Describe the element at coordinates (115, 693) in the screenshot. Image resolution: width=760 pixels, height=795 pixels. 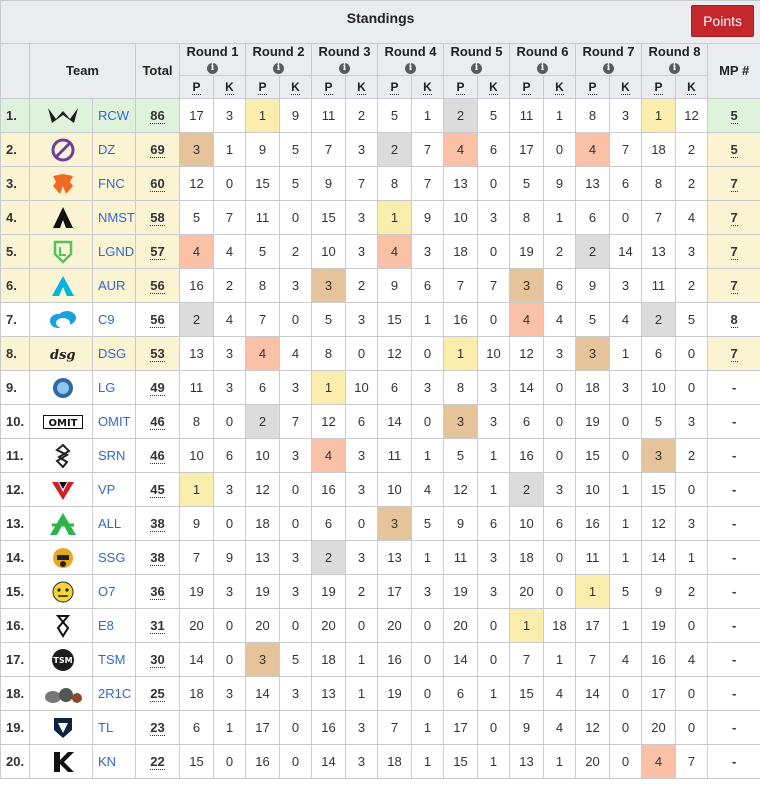
I see `team-link: 2R1C` at that location.